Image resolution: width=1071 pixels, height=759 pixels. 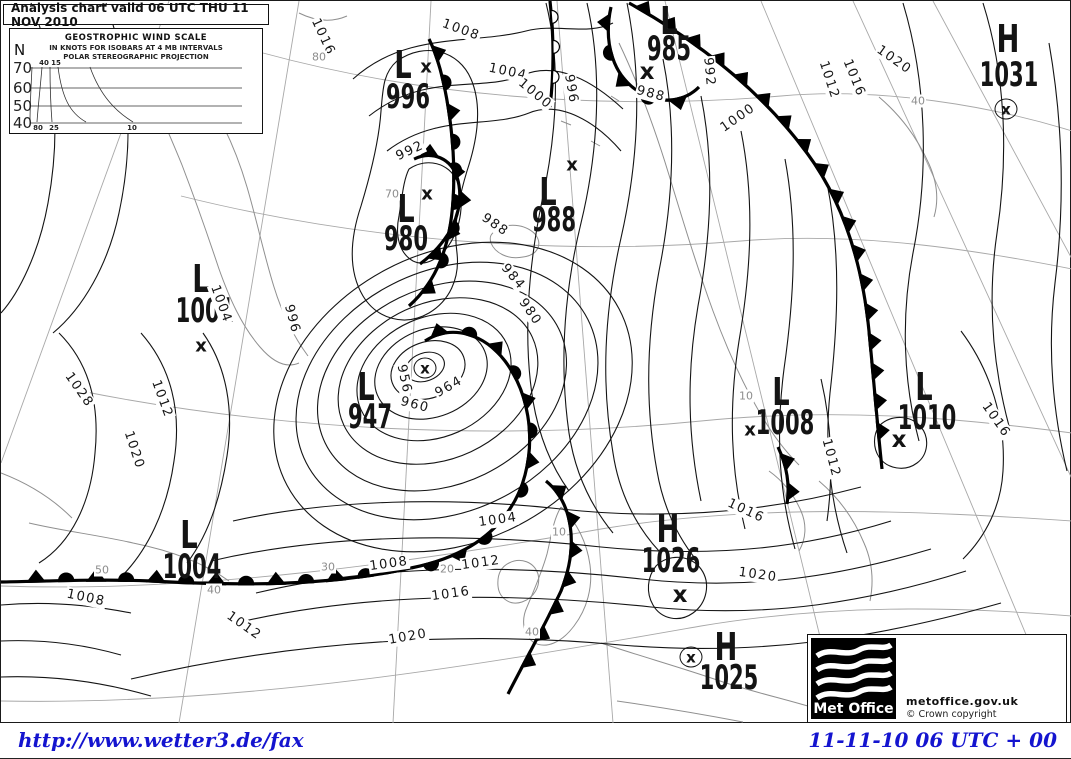 I want to click on source-url-link: http://www.wetter3.de/fax, so click(x=161, y=740).